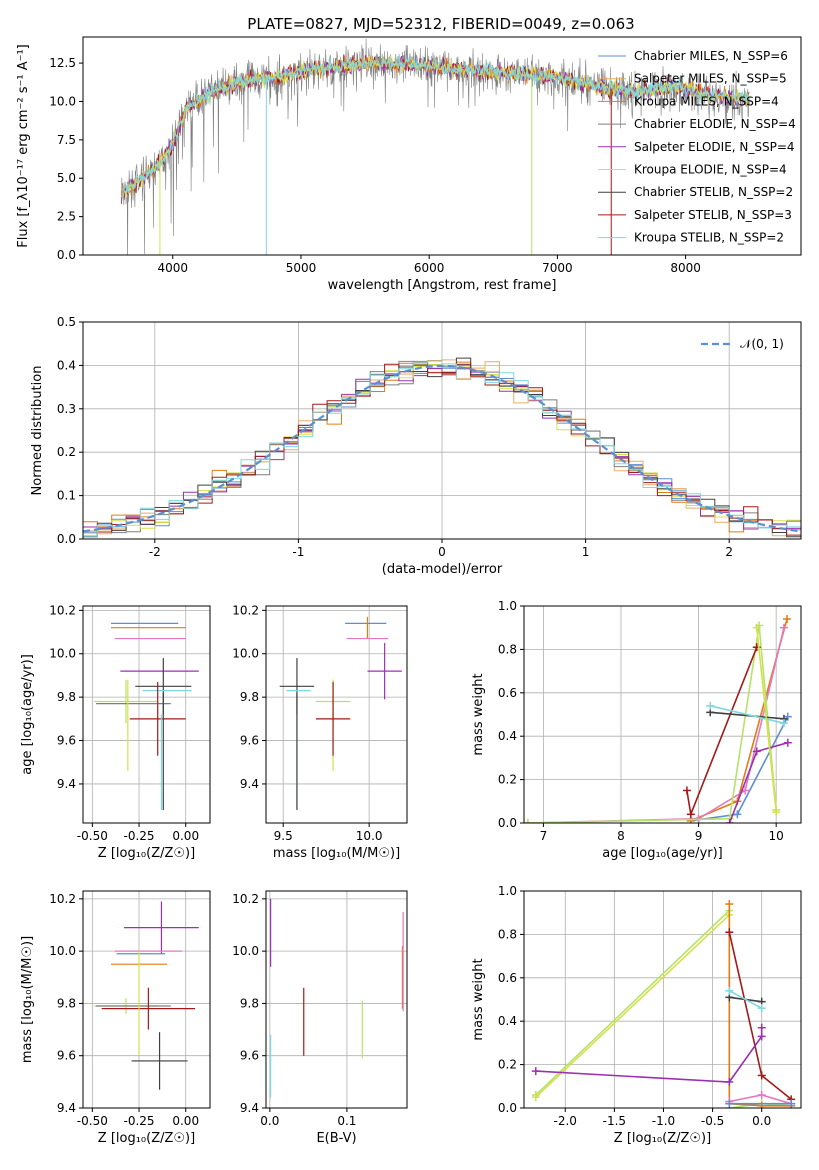  What do you see at coordinates (710, 170) in the screenshot?
I see `legend-entry: Kroupa ELODIE, N_SSP=4` at bounding box center [710, 170].